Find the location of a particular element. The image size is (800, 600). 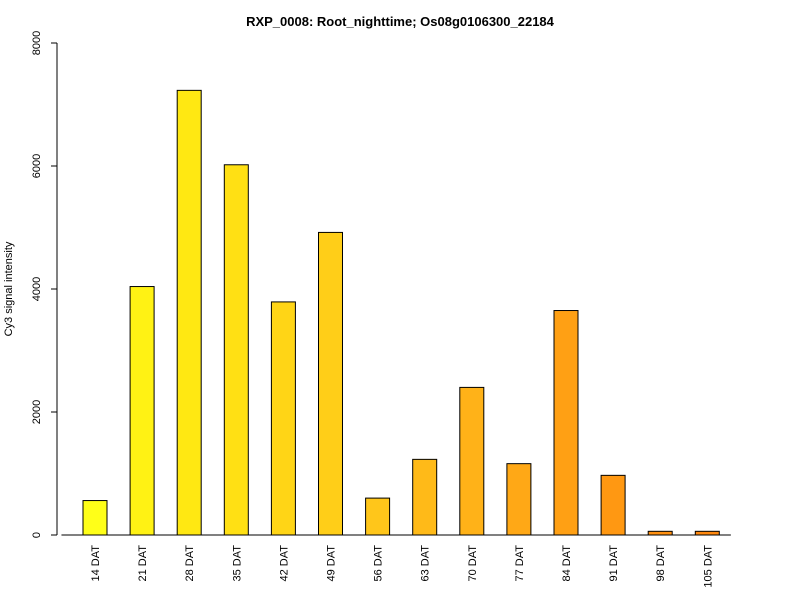

x-tick-label: 21 DAT is located at coordinates (143, 563).